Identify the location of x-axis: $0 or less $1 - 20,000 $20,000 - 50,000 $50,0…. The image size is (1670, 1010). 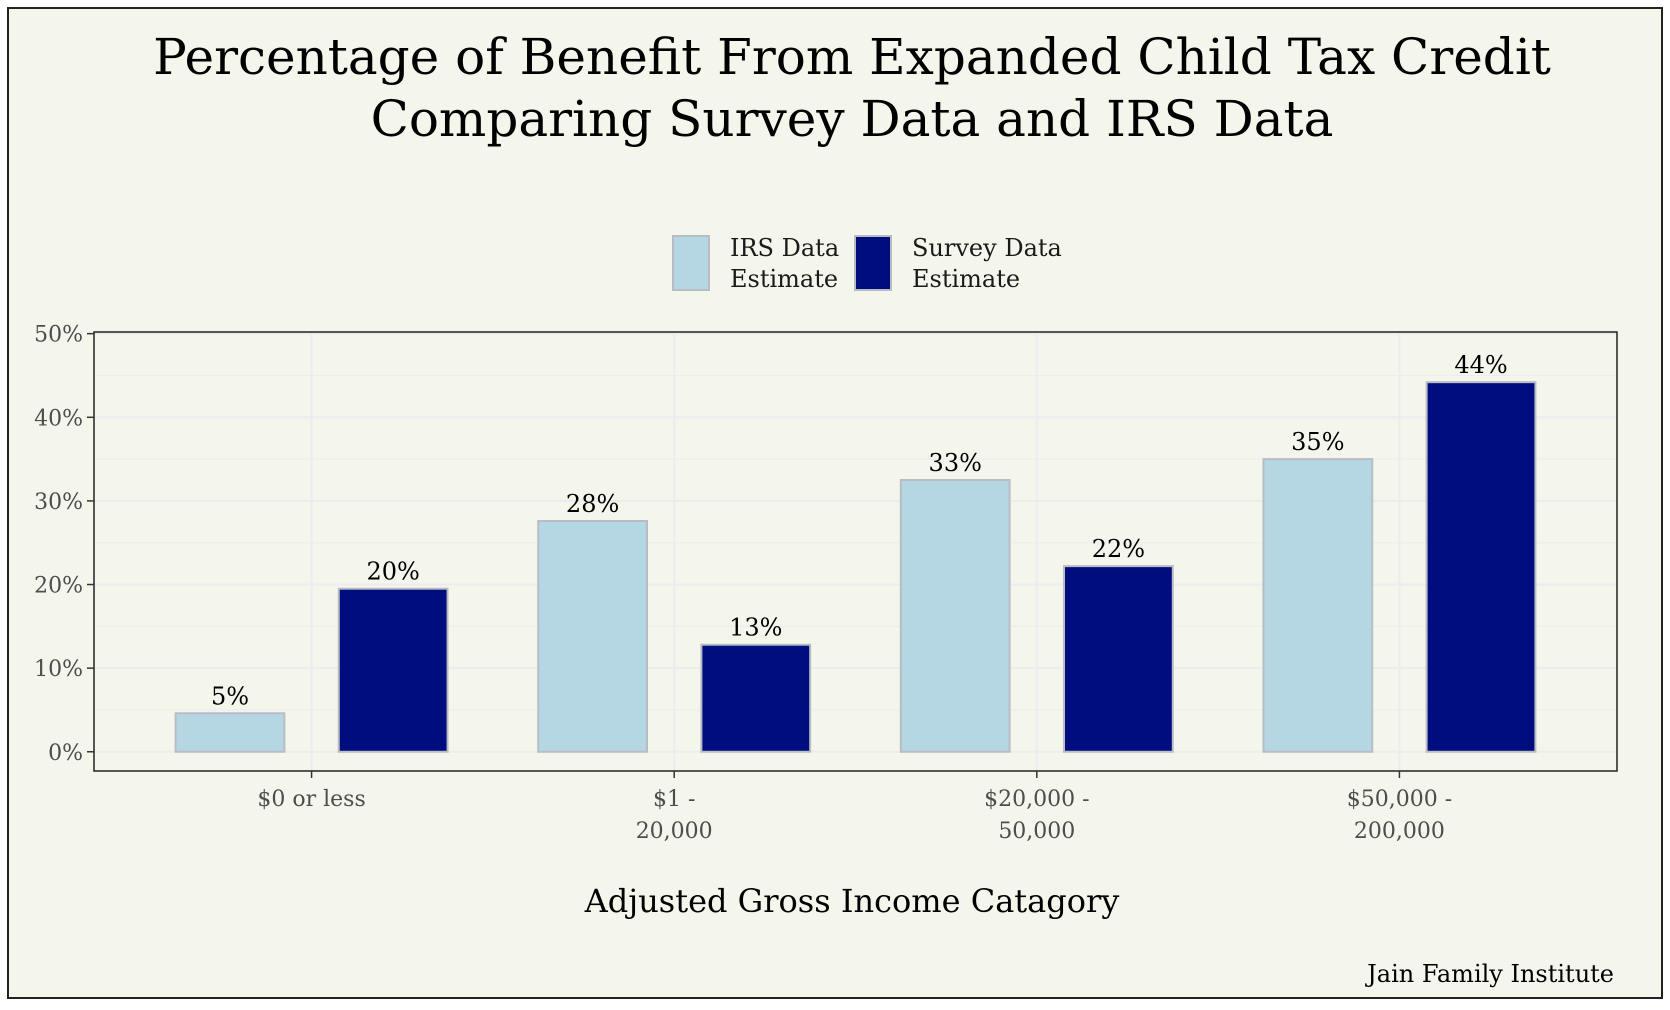
(854, 807).